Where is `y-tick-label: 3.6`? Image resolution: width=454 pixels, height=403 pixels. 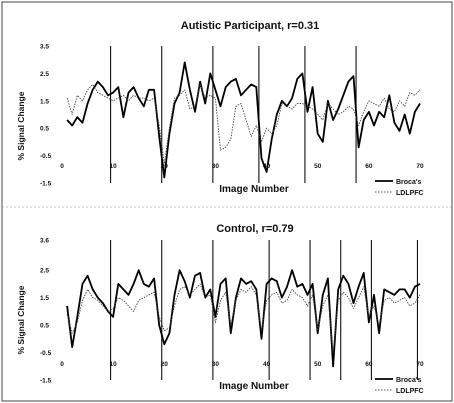 y-tick-label: 3.6 is located at coordinates (44, 241).